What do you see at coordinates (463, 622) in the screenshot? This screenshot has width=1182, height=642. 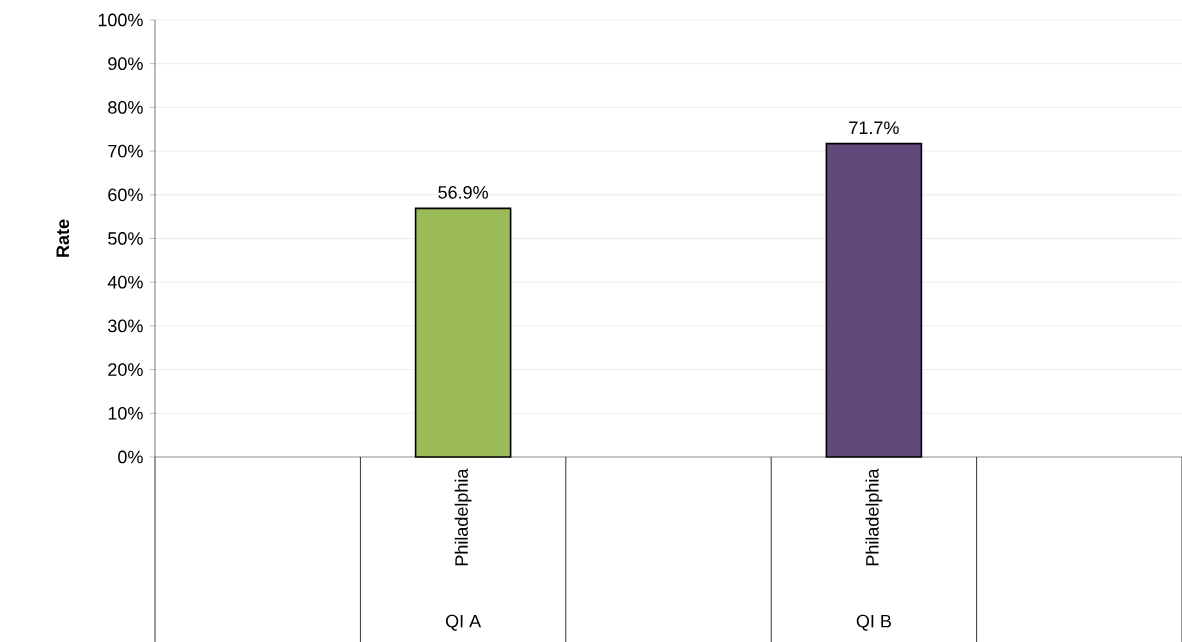 I see `text: QI A` at bounding box center [463, 622].